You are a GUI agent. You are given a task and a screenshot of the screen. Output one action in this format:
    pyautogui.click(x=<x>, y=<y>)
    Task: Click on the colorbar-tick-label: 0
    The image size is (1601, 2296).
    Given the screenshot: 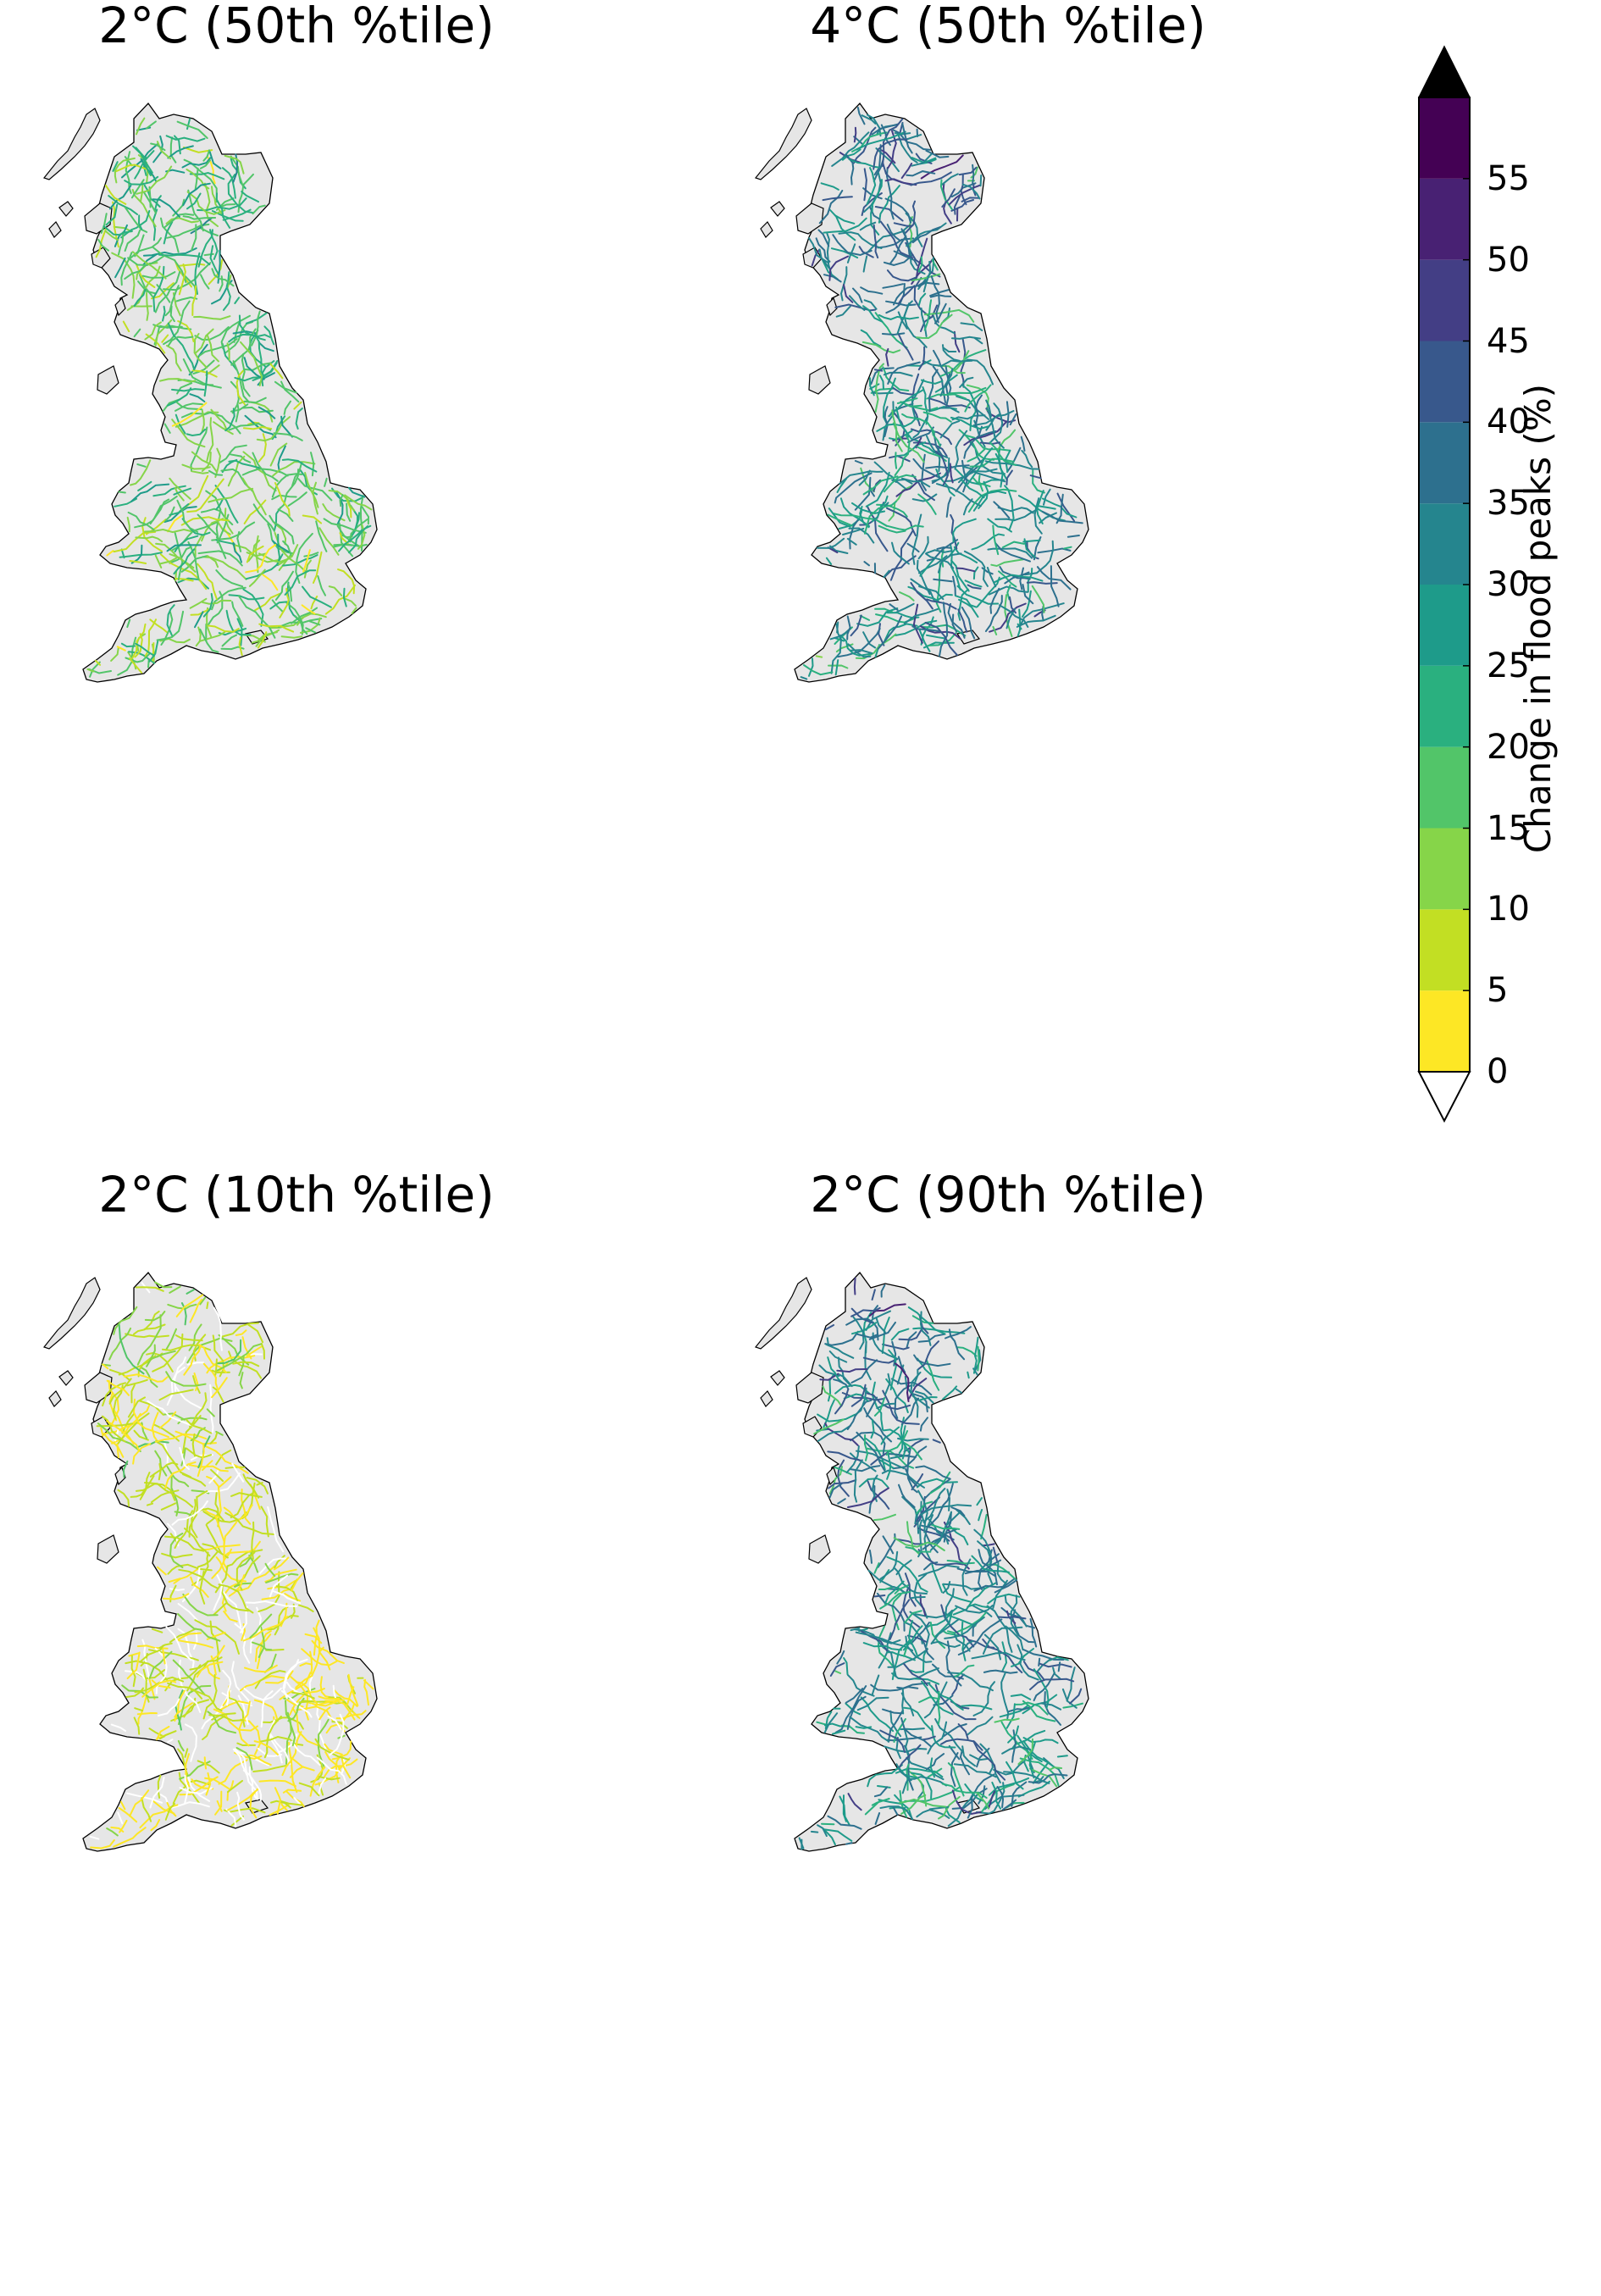 What is the action you would take?
    pyautogui.click(x=1497, y=1072)
    